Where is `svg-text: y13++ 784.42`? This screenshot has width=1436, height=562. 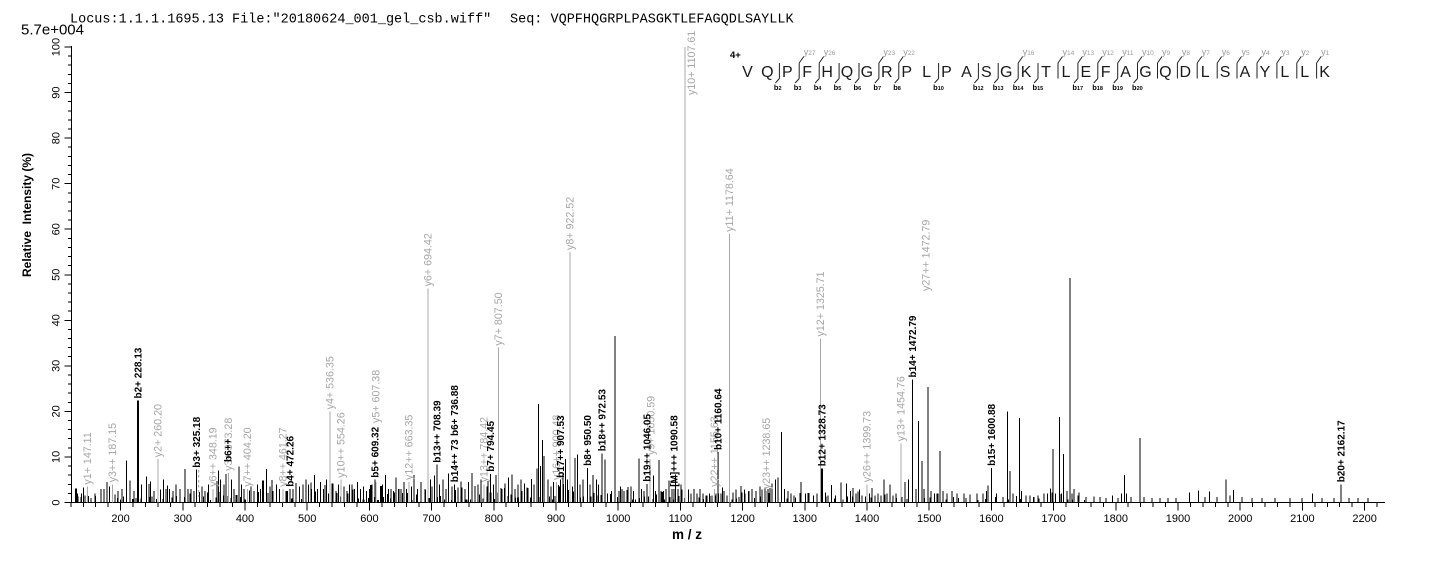
svg-text: y13++ 784.42 is located at coordinates (485, 449).